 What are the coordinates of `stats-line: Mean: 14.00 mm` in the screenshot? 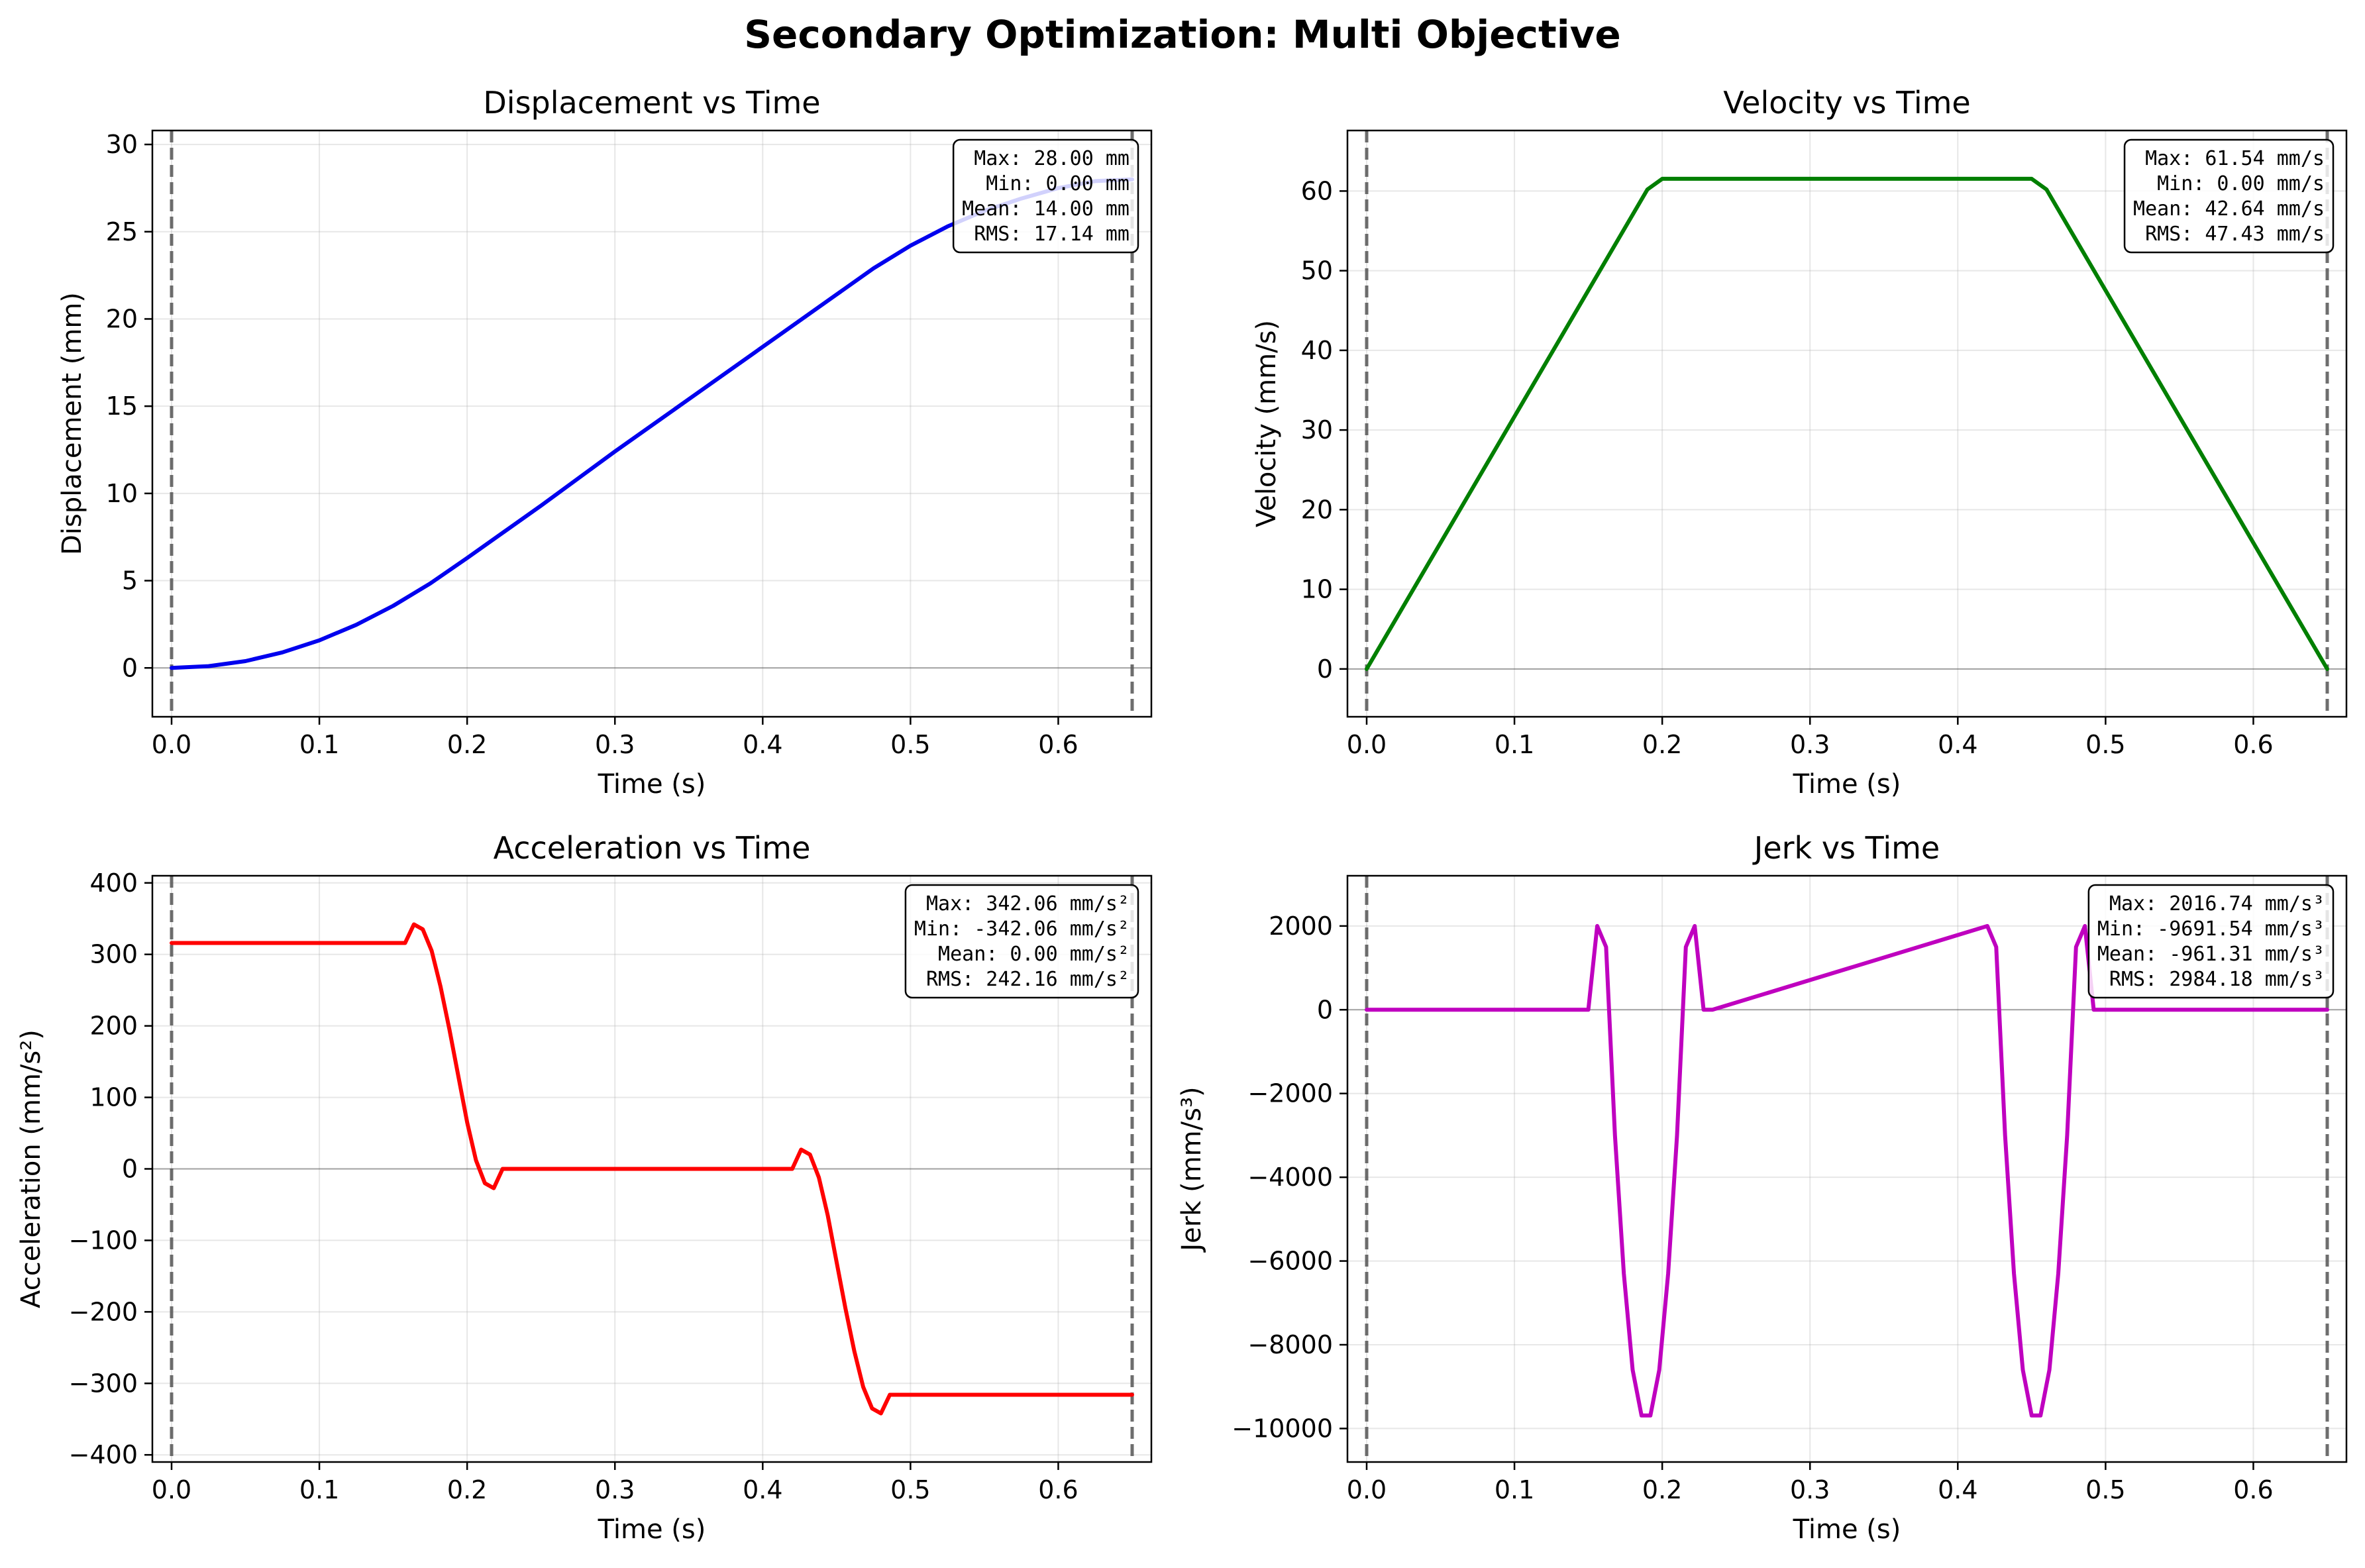 It's located at (1046, 209).